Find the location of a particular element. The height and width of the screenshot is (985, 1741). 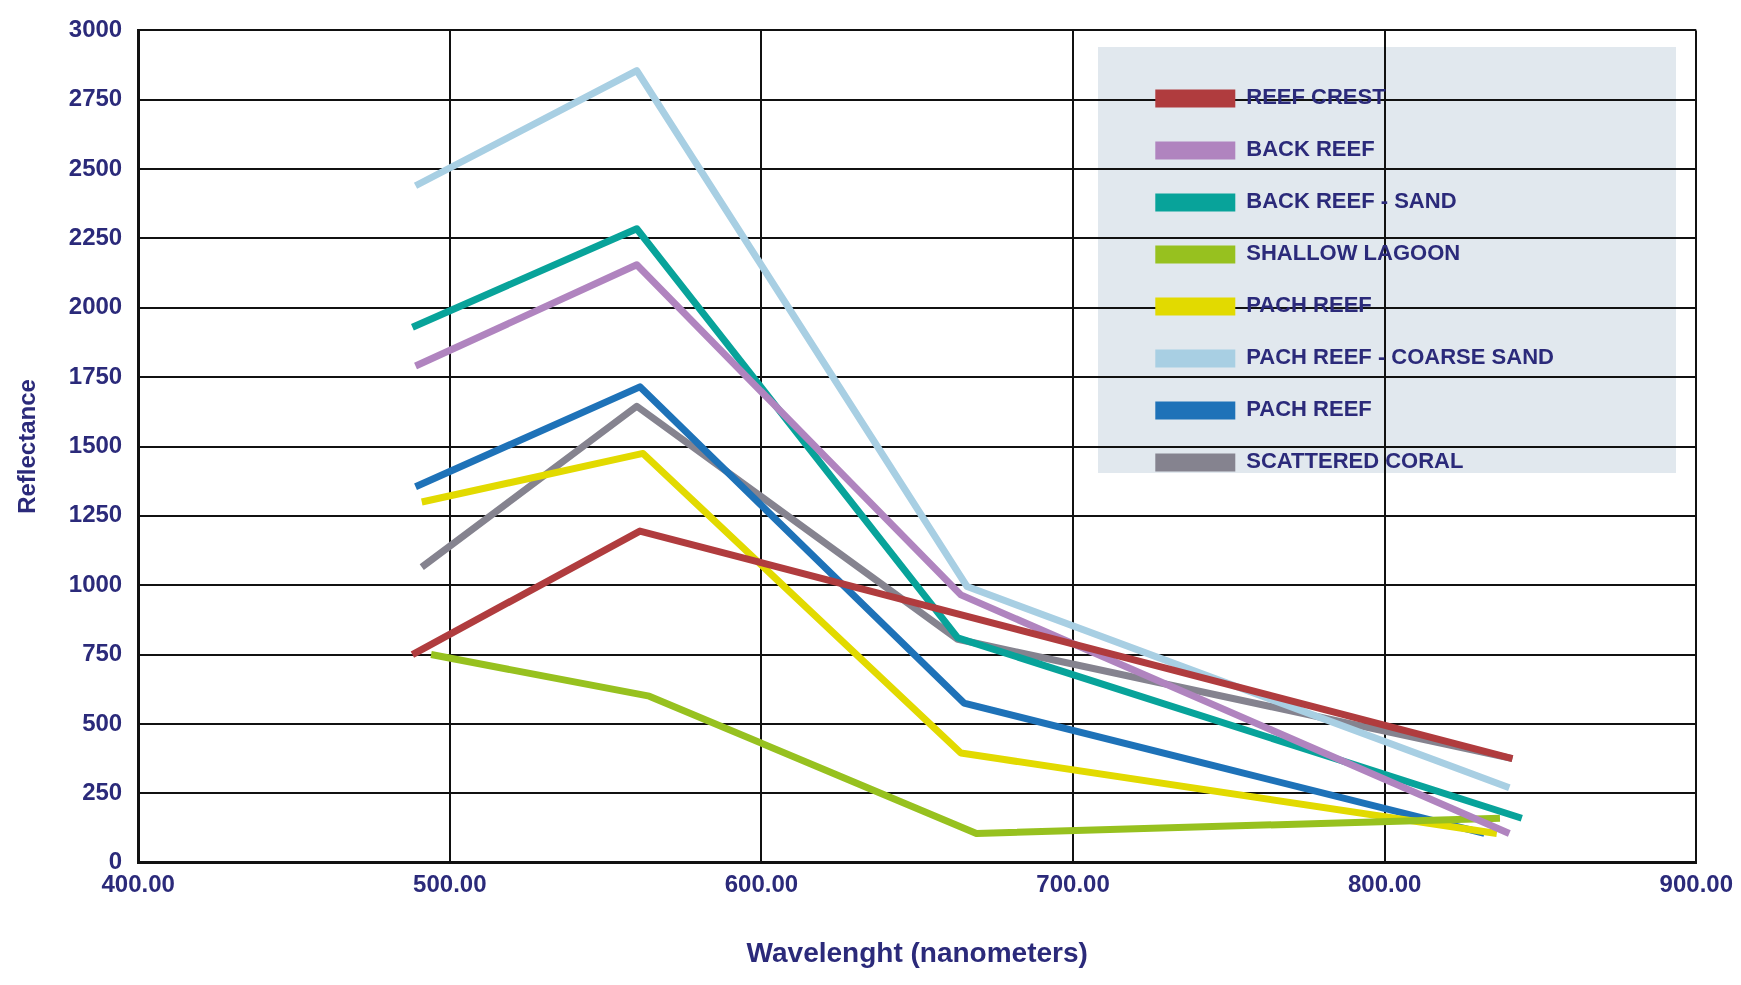

x-tick-label: 700.00 is located at coordinates (1073, 883).